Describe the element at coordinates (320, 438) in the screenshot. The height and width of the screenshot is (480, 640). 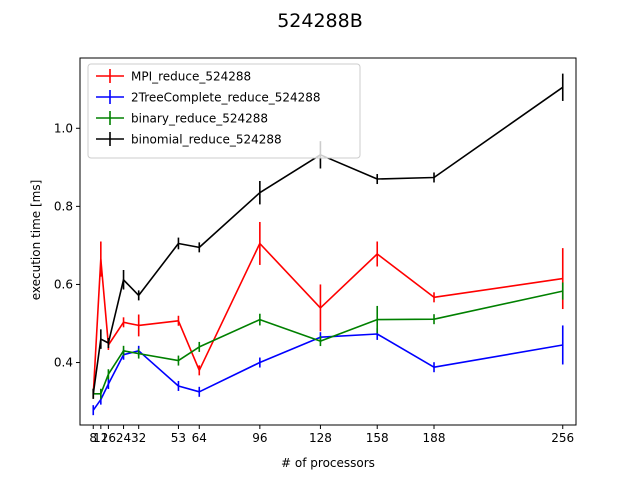
I see `x-tick-label: 128` at that location.